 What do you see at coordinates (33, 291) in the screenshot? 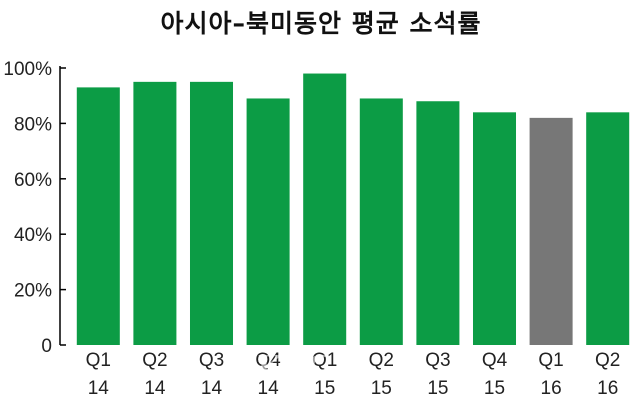
I see `y-tick-label: 20%` at bounding box center [33, 291].